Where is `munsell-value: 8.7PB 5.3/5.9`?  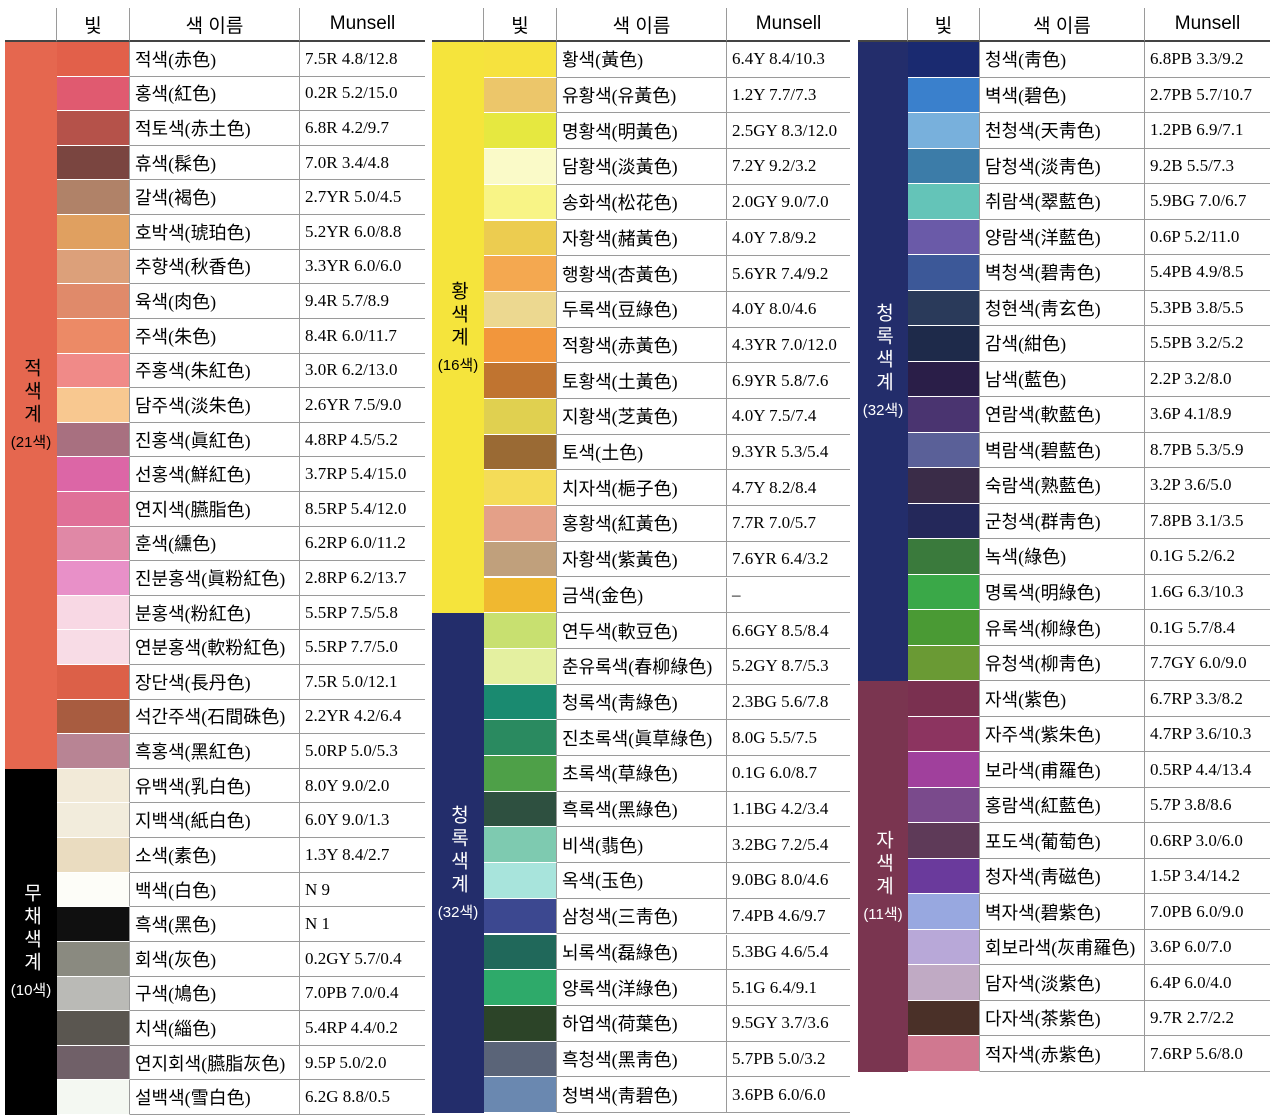
munsell-value: 8.7PB 5.3/5.9 is located at coordinates (1207, 451).